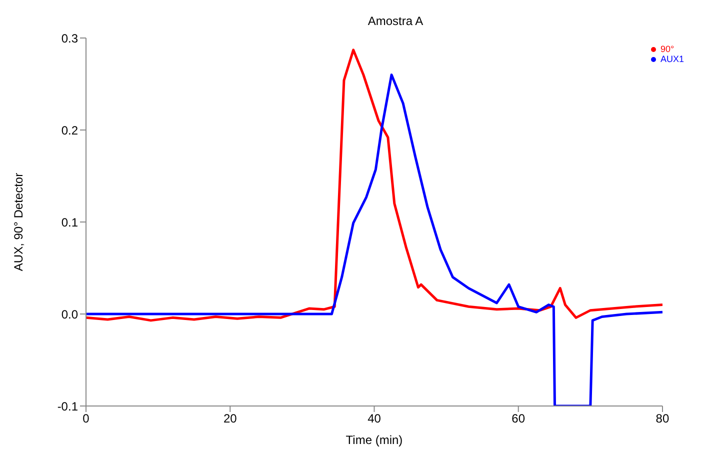 The width and height of the screenshot is (724, 462). I want to click on legend-label: 90°, so click(667, 49).